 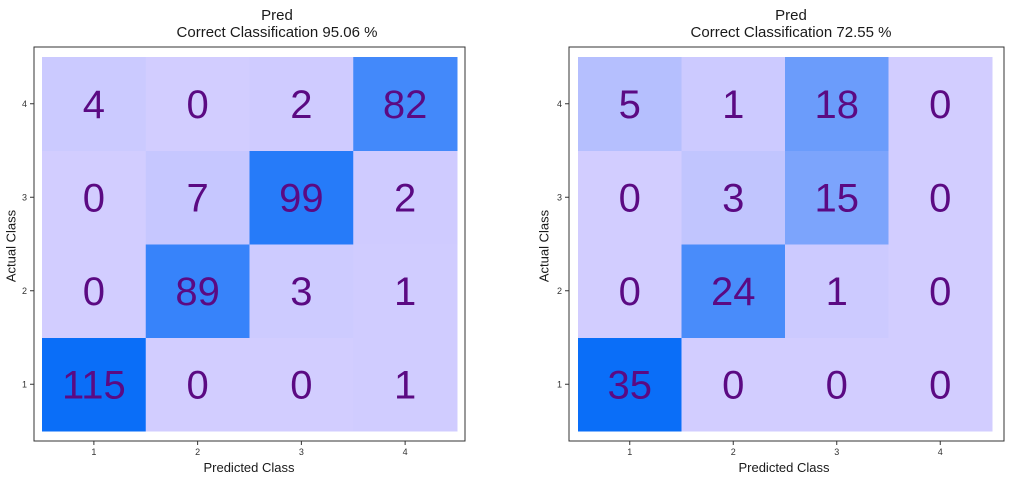 I want to click on cell-value-label: 7, so click(x=198, y=198).